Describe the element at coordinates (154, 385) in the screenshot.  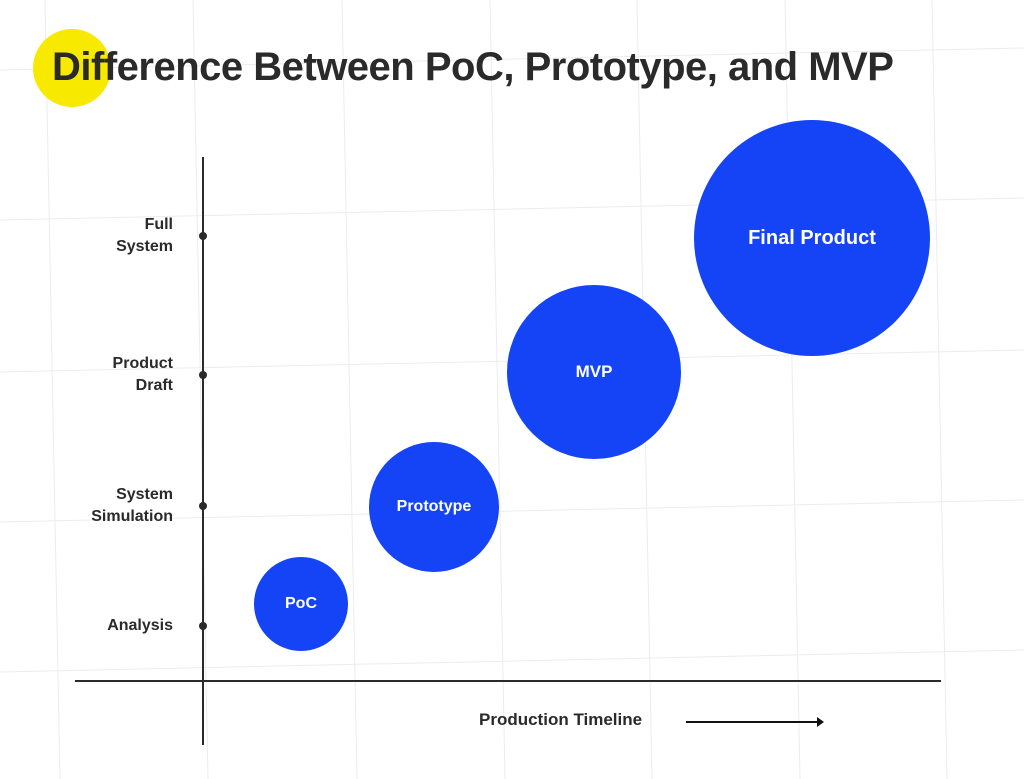
I see `y-tick-label-line: Draft` at that location.